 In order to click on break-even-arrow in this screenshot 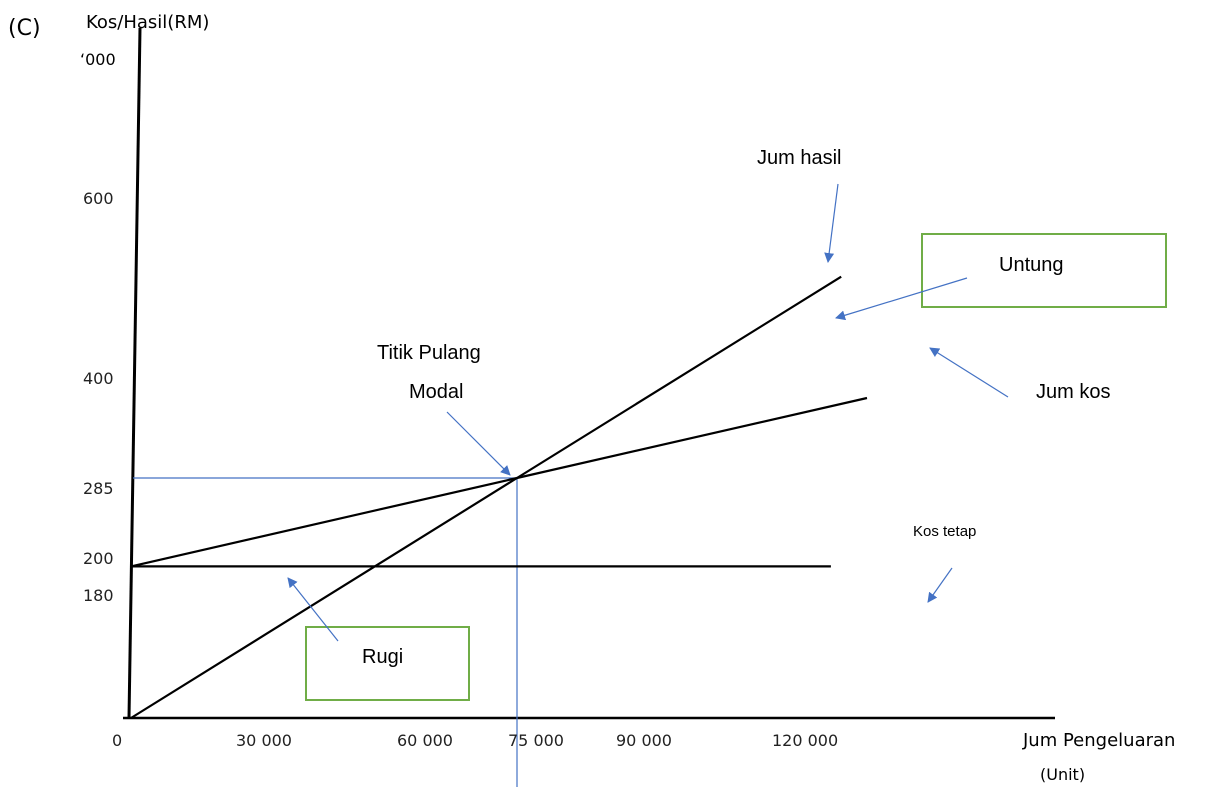, I will do `click(478, 443)`.